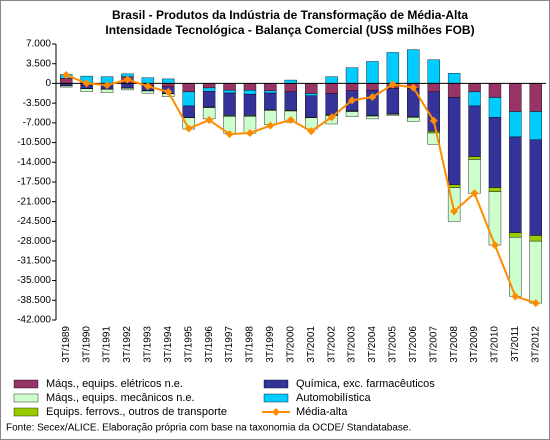  Describe the element at coordinates (515, 344) in the screenshot. I see `x-tick-label: 3T/2011` at that location.